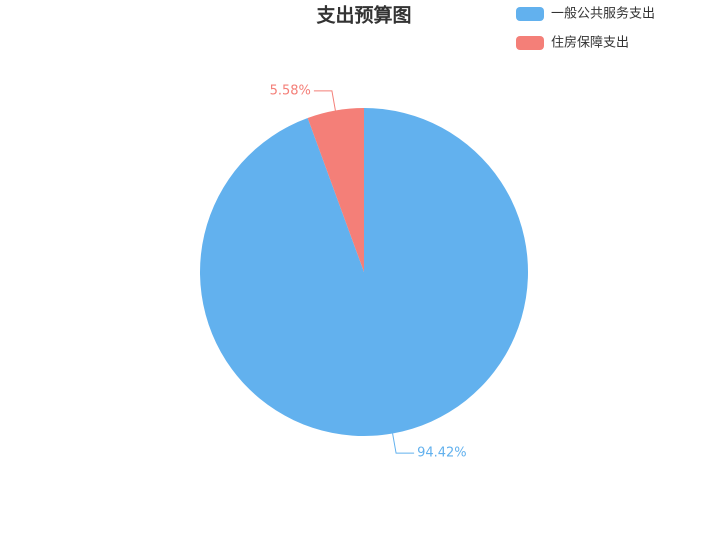 The width and height of the screenshot is (728, 546). I want to click on data-label: 94.42%, so click(442, 453).